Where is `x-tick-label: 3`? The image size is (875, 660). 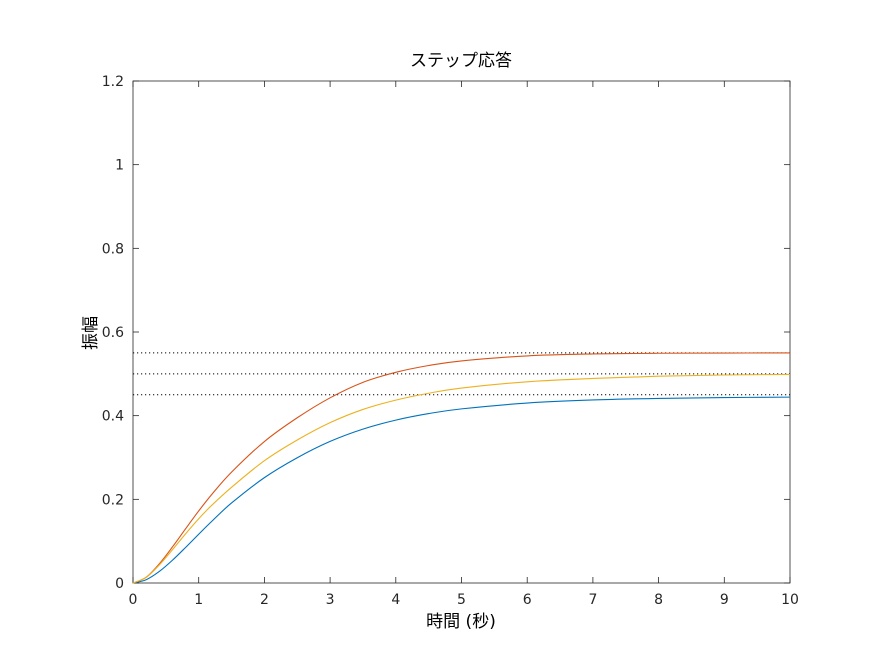 x-tick-label: 3 is located at coordinates (330, 600).